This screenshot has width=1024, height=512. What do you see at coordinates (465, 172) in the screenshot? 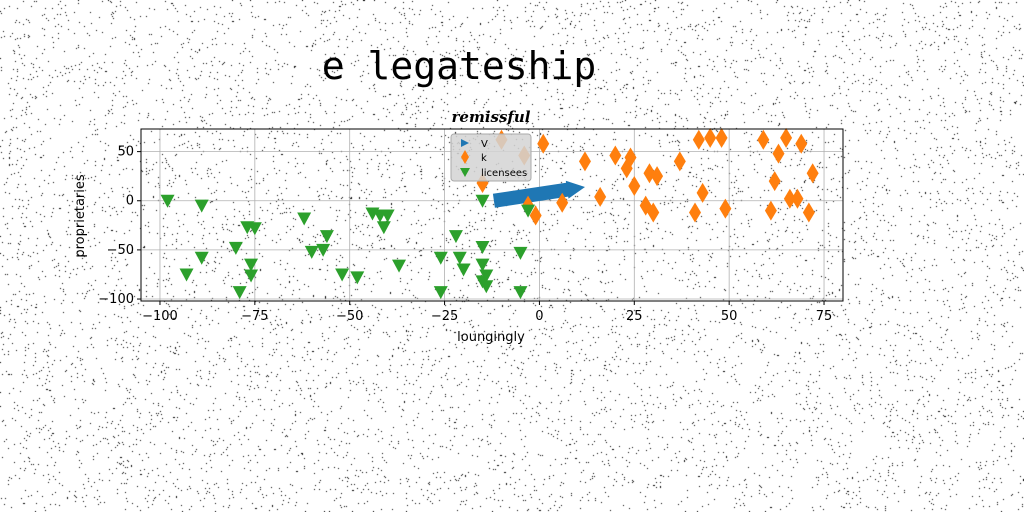
I see `legend-marker-licensees` at bounding box center [465, 172].